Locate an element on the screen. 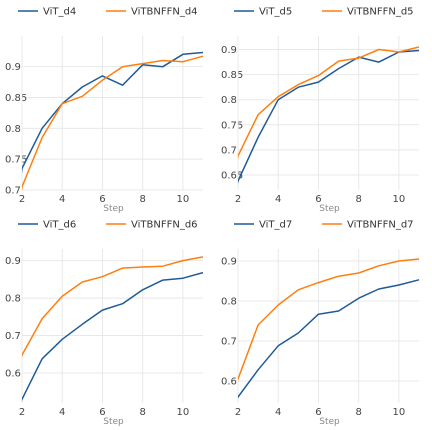 The width and height of the screenshot is (432, 430). series-line-ViTBNFFN_d7 is located at coordinates (329, 319).